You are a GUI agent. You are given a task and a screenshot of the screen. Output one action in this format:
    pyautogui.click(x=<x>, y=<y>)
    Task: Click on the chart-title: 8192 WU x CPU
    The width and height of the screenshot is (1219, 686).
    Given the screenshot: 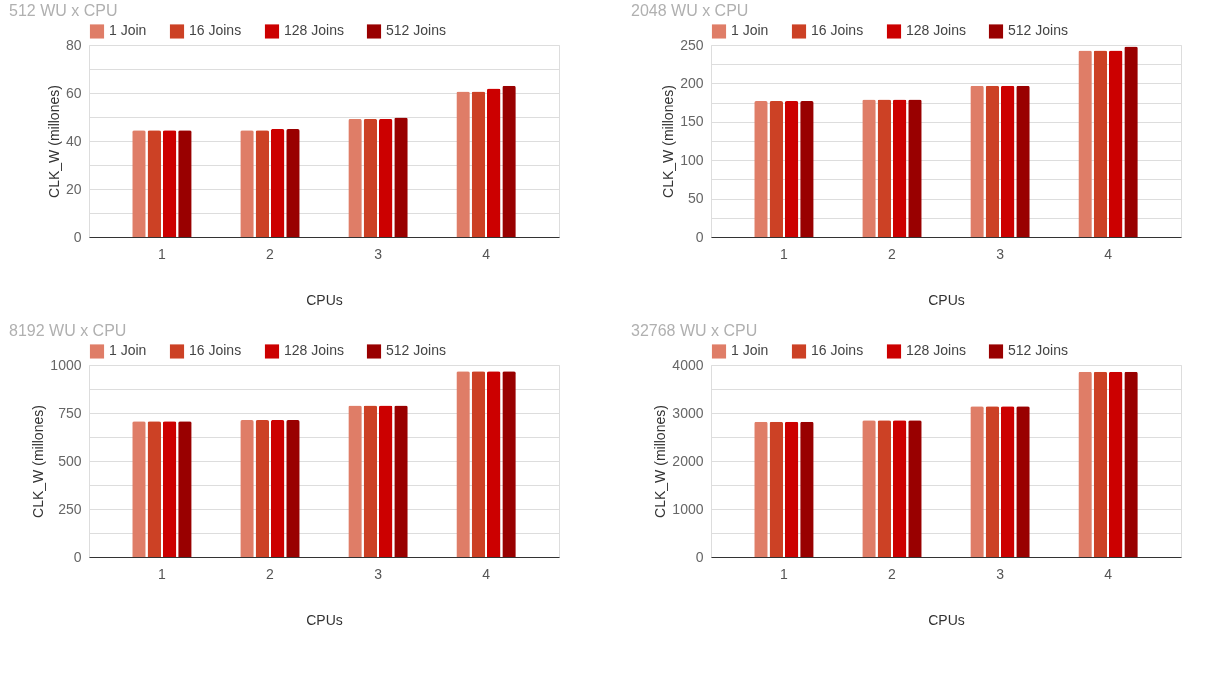 What is the action you would take?
    pyautogui.click(x=68, y=330)
    